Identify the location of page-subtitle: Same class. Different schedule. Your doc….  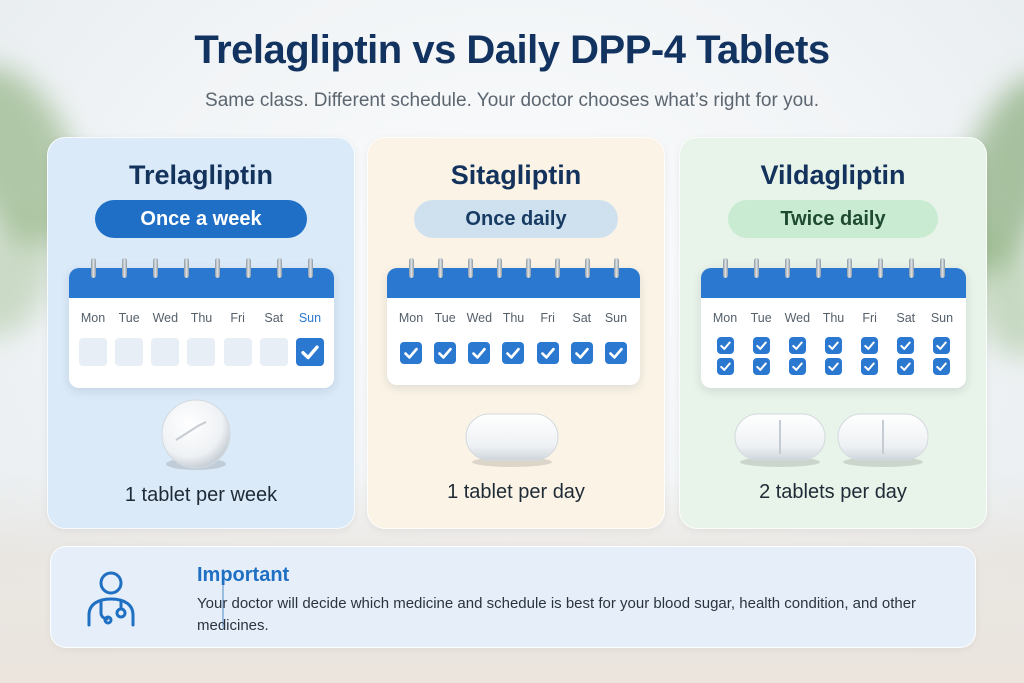
(512, 100).